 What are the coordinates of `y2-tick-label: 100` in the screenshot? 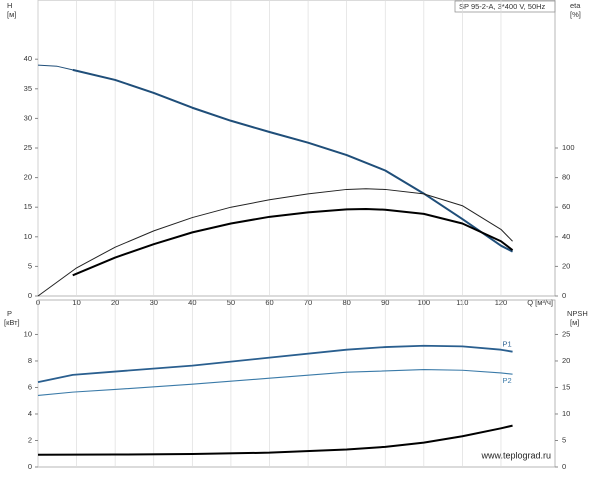 It's located at (568, 147).